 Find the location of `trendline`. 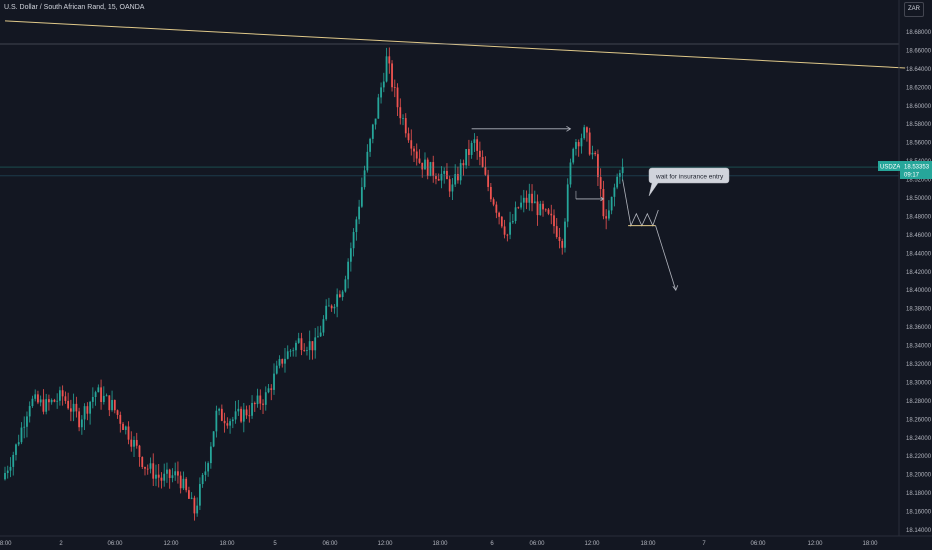

trendline is located at coordinates (455, 44).